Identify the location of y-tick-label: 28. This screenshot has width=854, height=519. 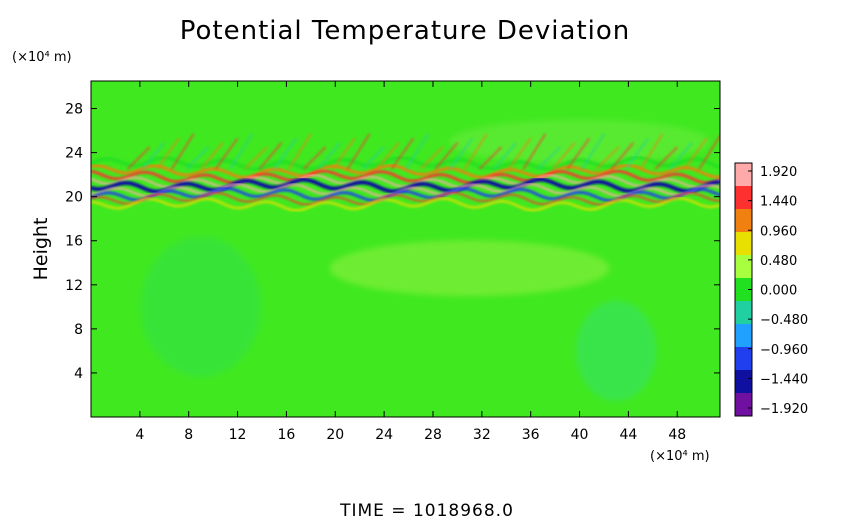
(74, 110).